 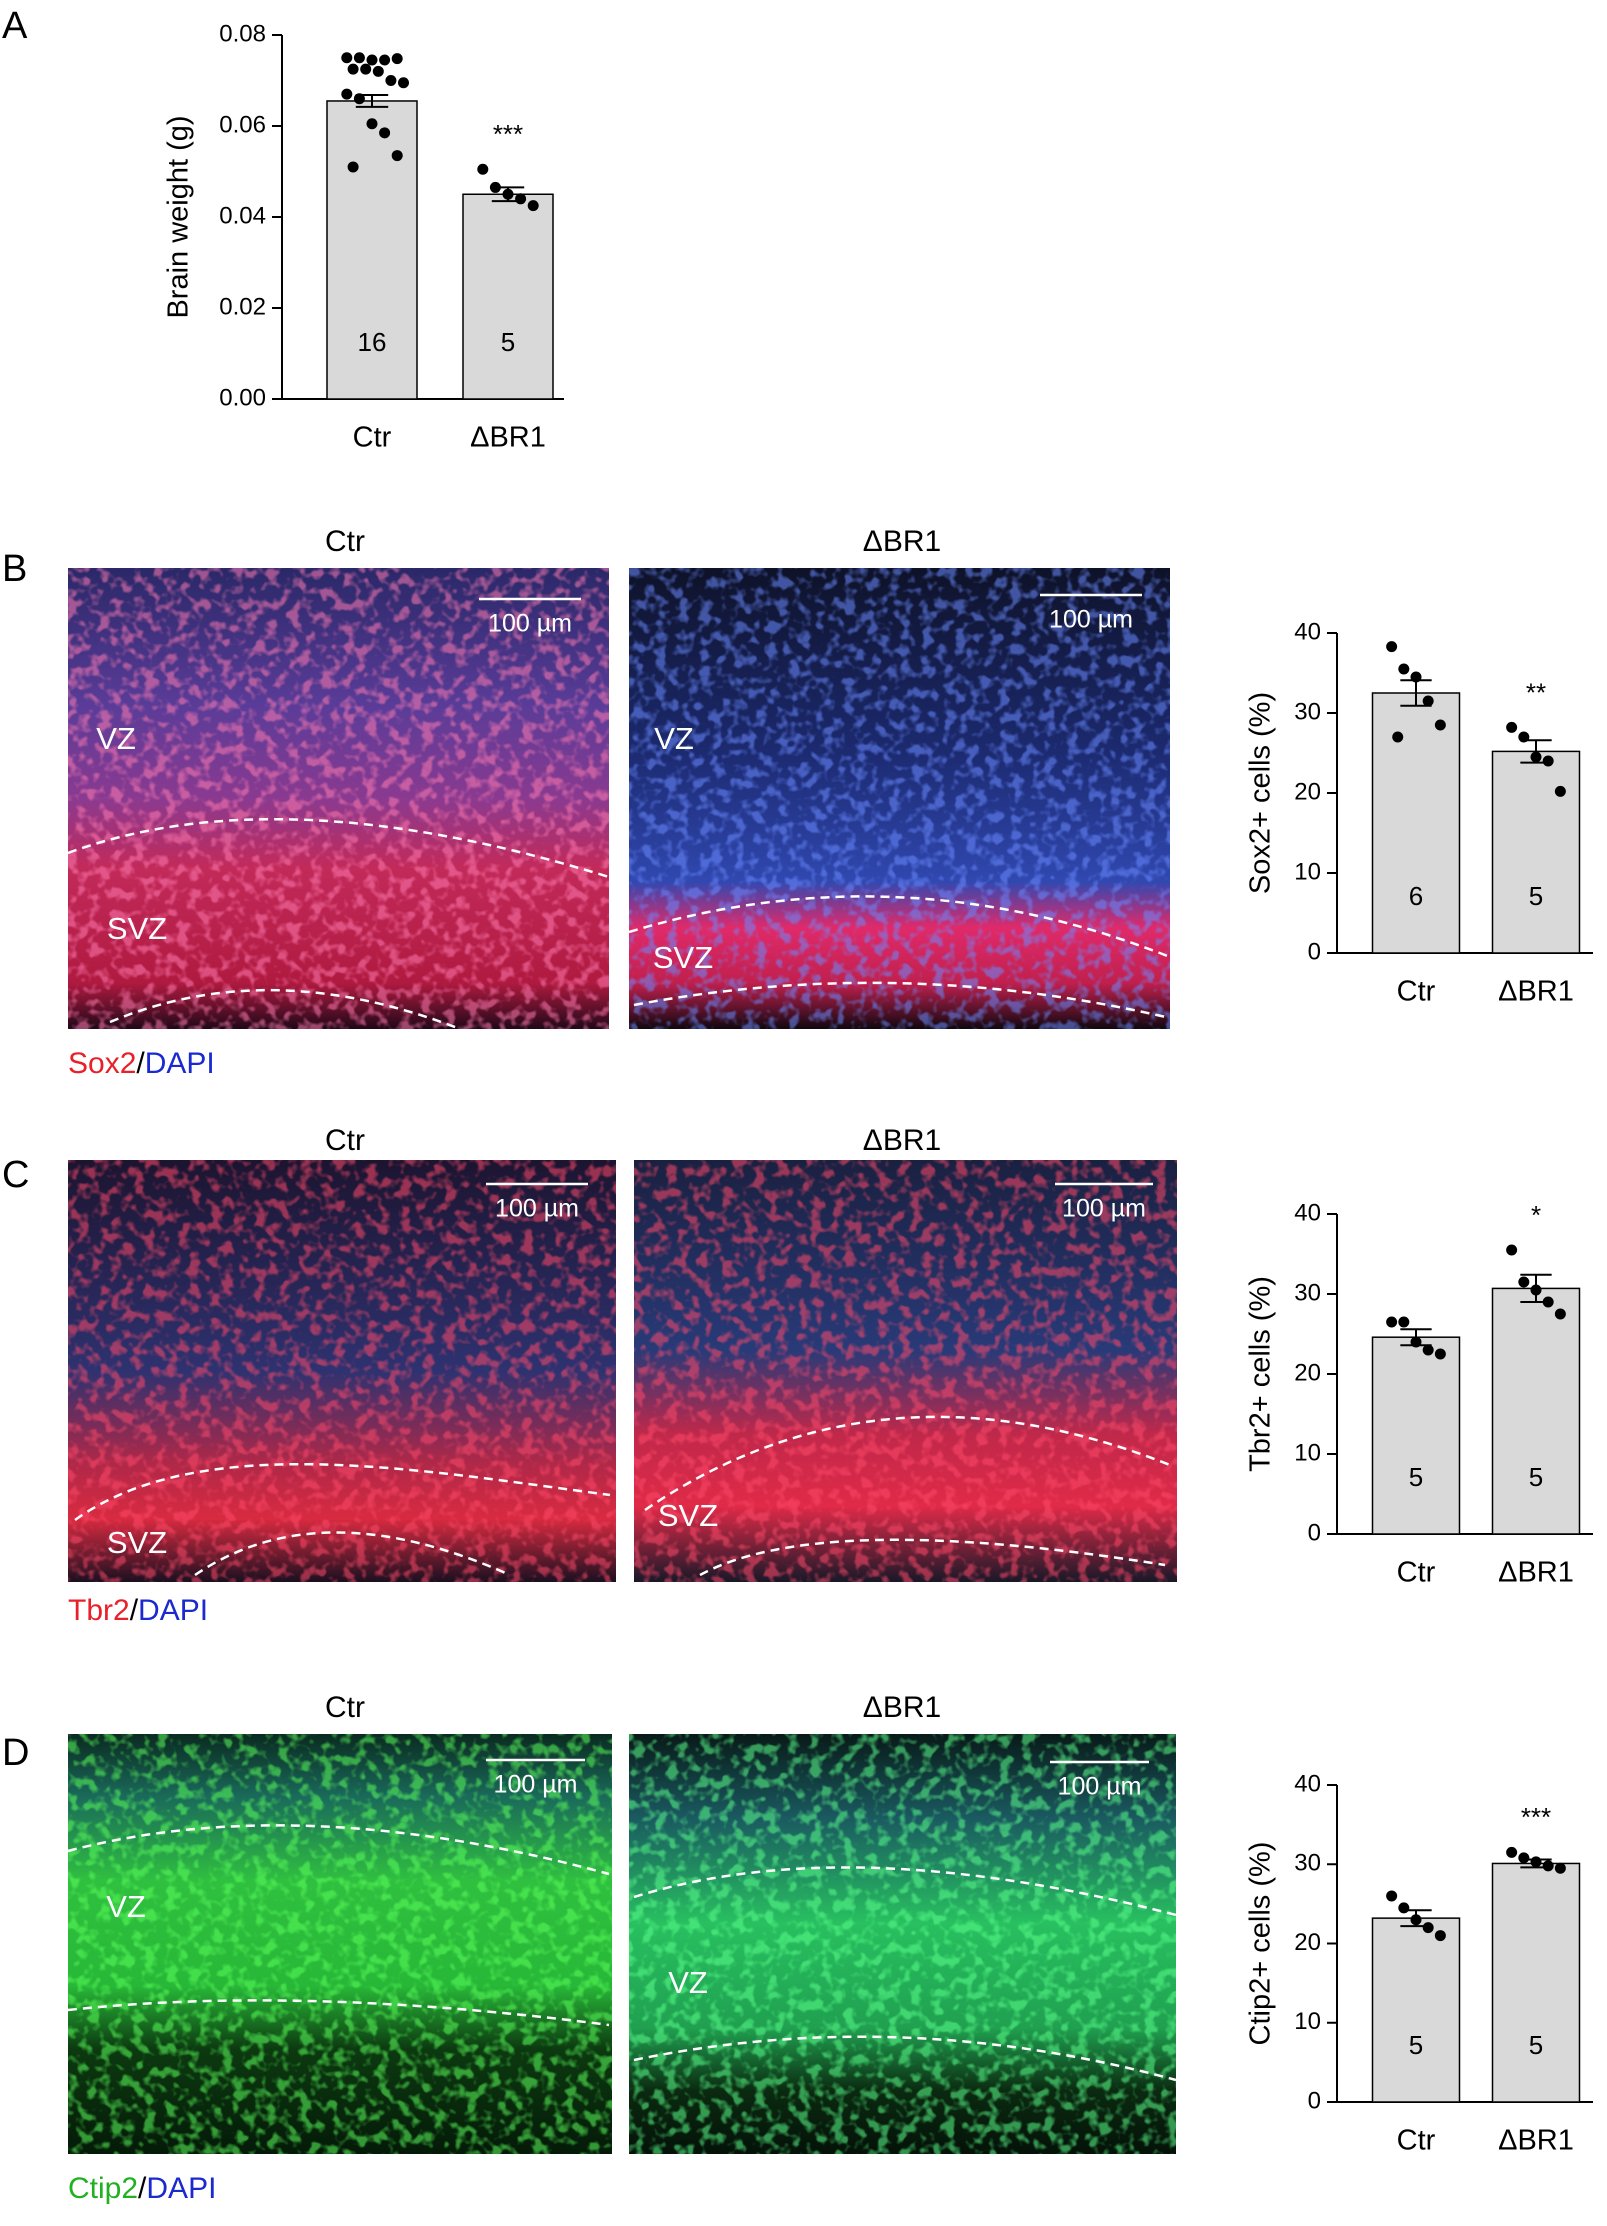 What do you see at coordinates (103, 2188) in the screenshot?
I see `stain-label: Ctip2` at bounding box center [103, 2188].